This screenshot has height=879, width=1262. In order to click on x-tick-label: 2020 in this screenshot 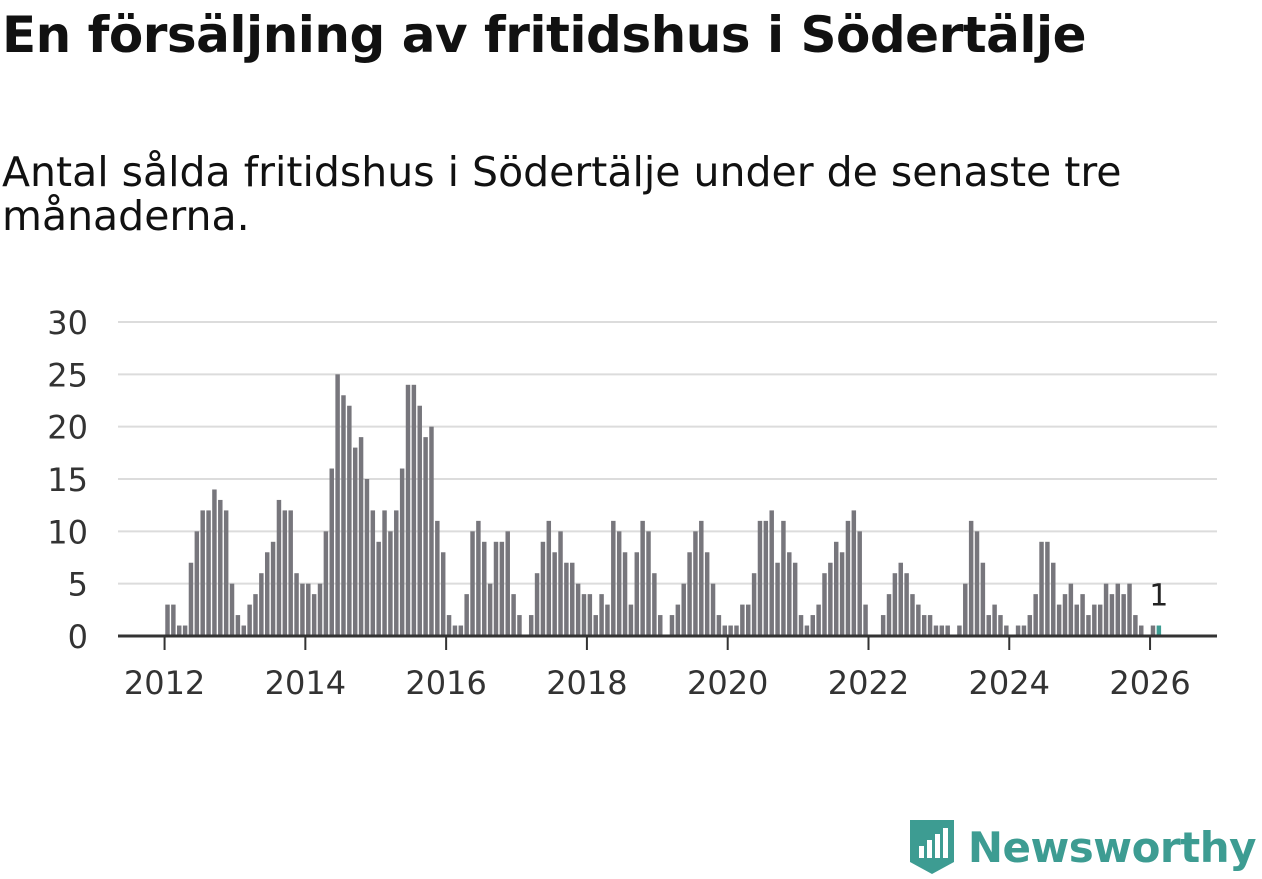, I will do `click(727, 683)`.